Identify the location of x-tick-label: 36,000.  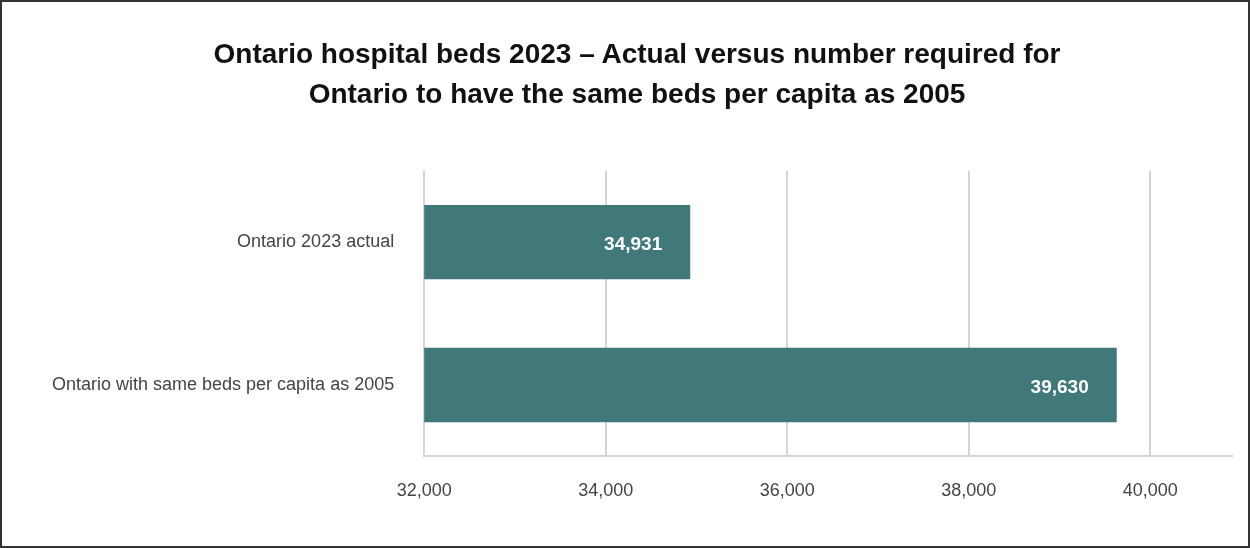
(787, 490).